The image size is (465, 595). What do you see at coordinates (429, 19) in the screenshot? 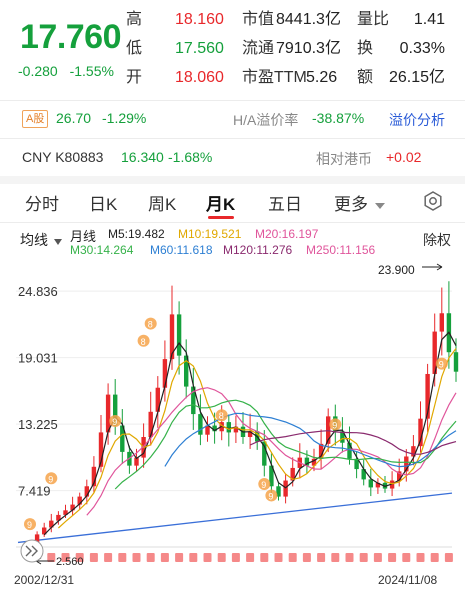
I see `volume-ratio-value: 1.41` at bounding box center [429, 19].